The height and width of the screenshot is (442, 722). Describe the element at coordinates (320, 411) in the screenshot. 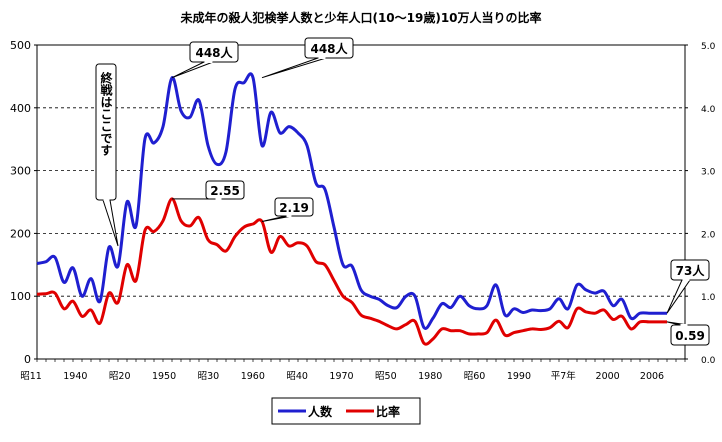

I see `legend-label-people: 人数` at that location.